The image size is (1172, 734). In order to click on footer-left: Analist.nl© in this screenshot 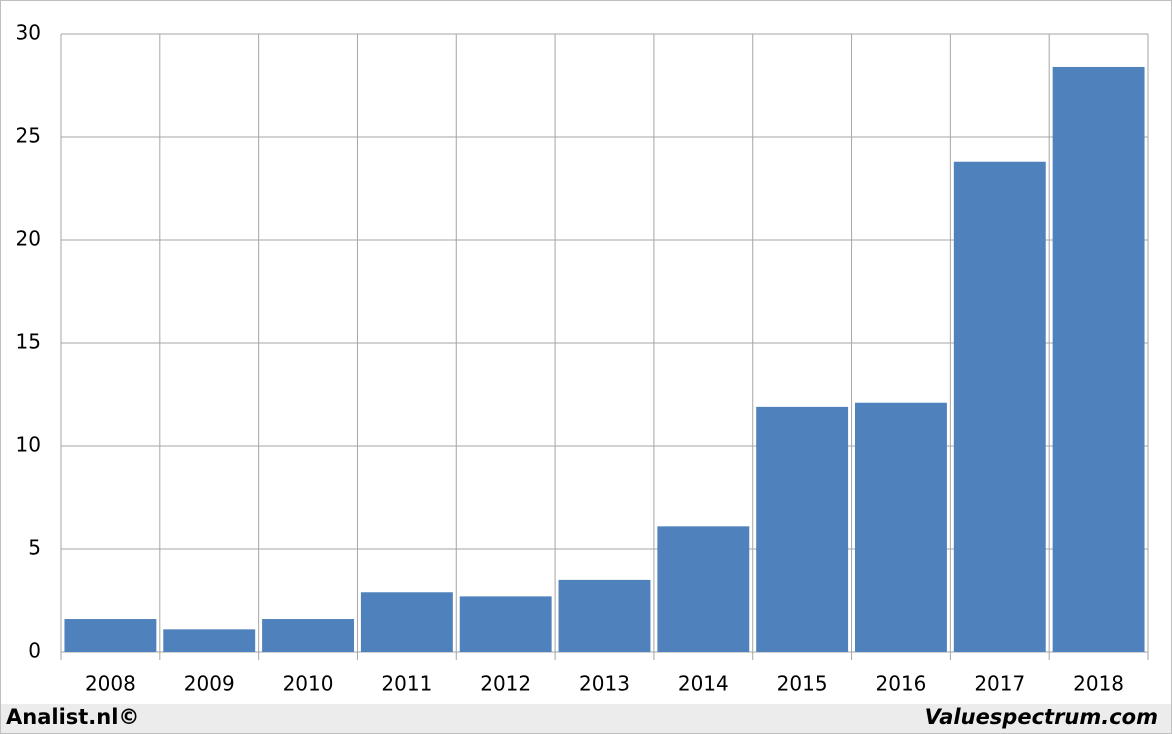, I will do `click(72, 717)`.